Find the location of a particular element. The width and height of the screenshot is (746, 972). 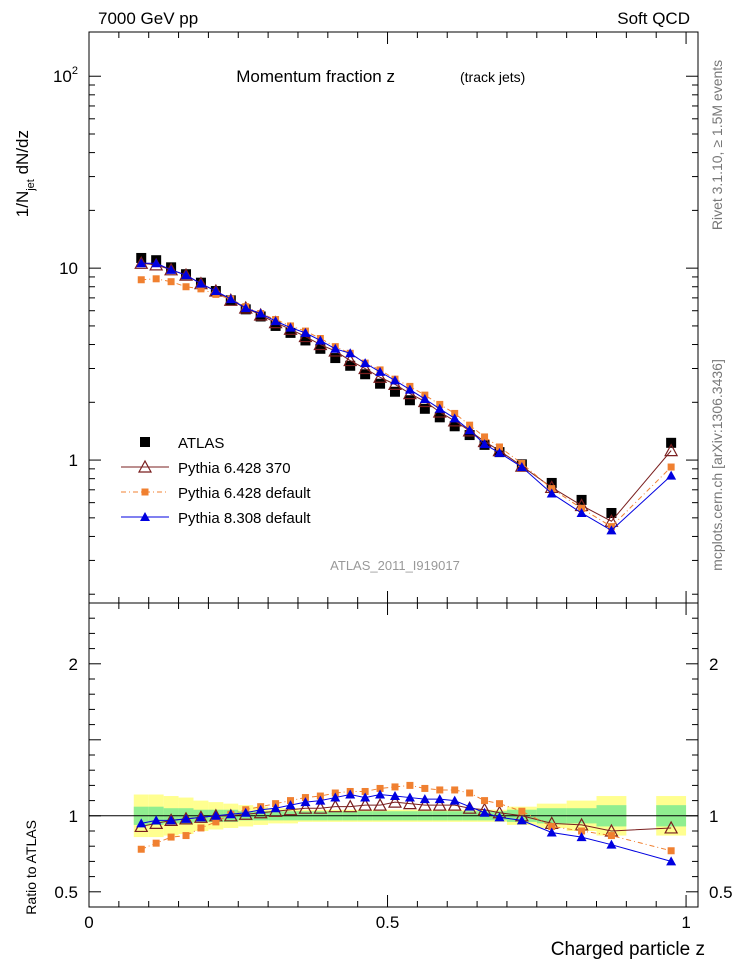

legend-entry-py6_370: Pythia 6.428 370 is located at coordinates (206, 468).